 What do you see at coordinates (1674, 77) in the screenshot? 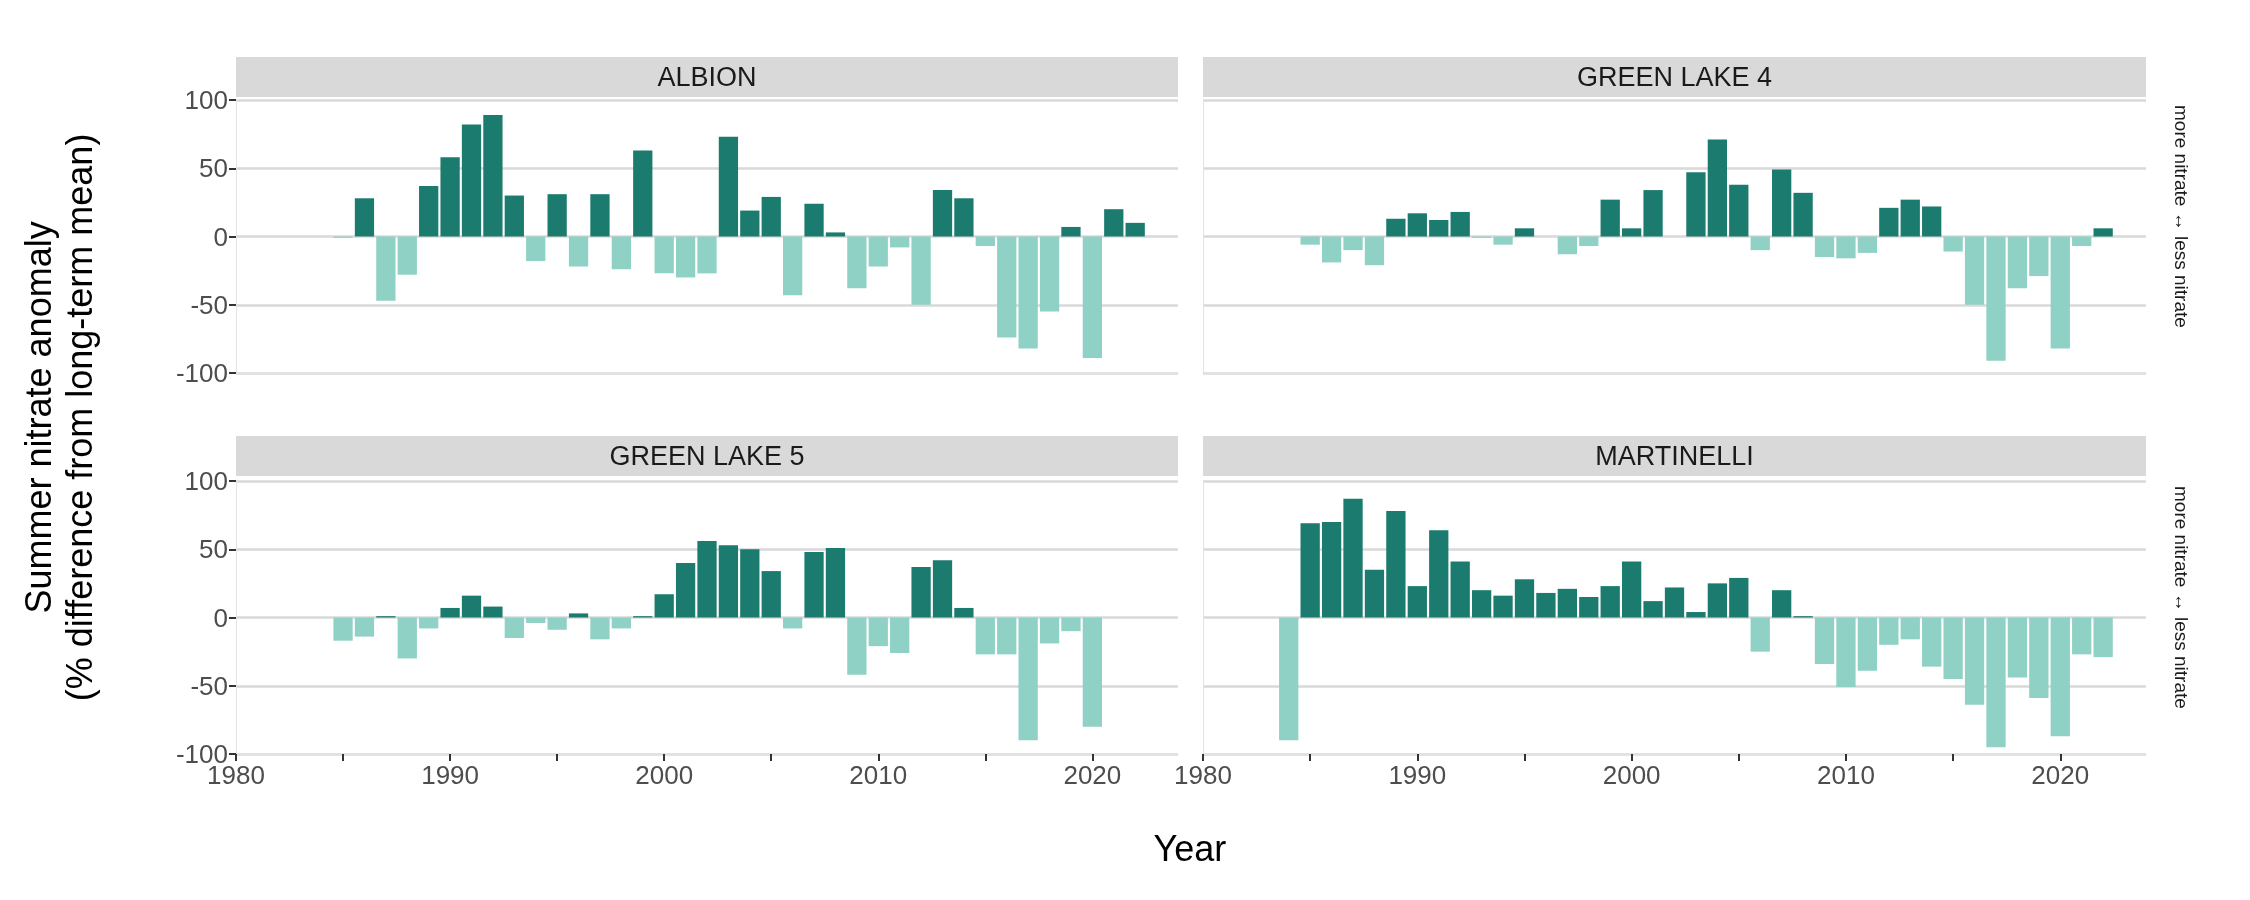
I see `chart-title: GREEN LAKE 4` at bounding box center [1674, 77].